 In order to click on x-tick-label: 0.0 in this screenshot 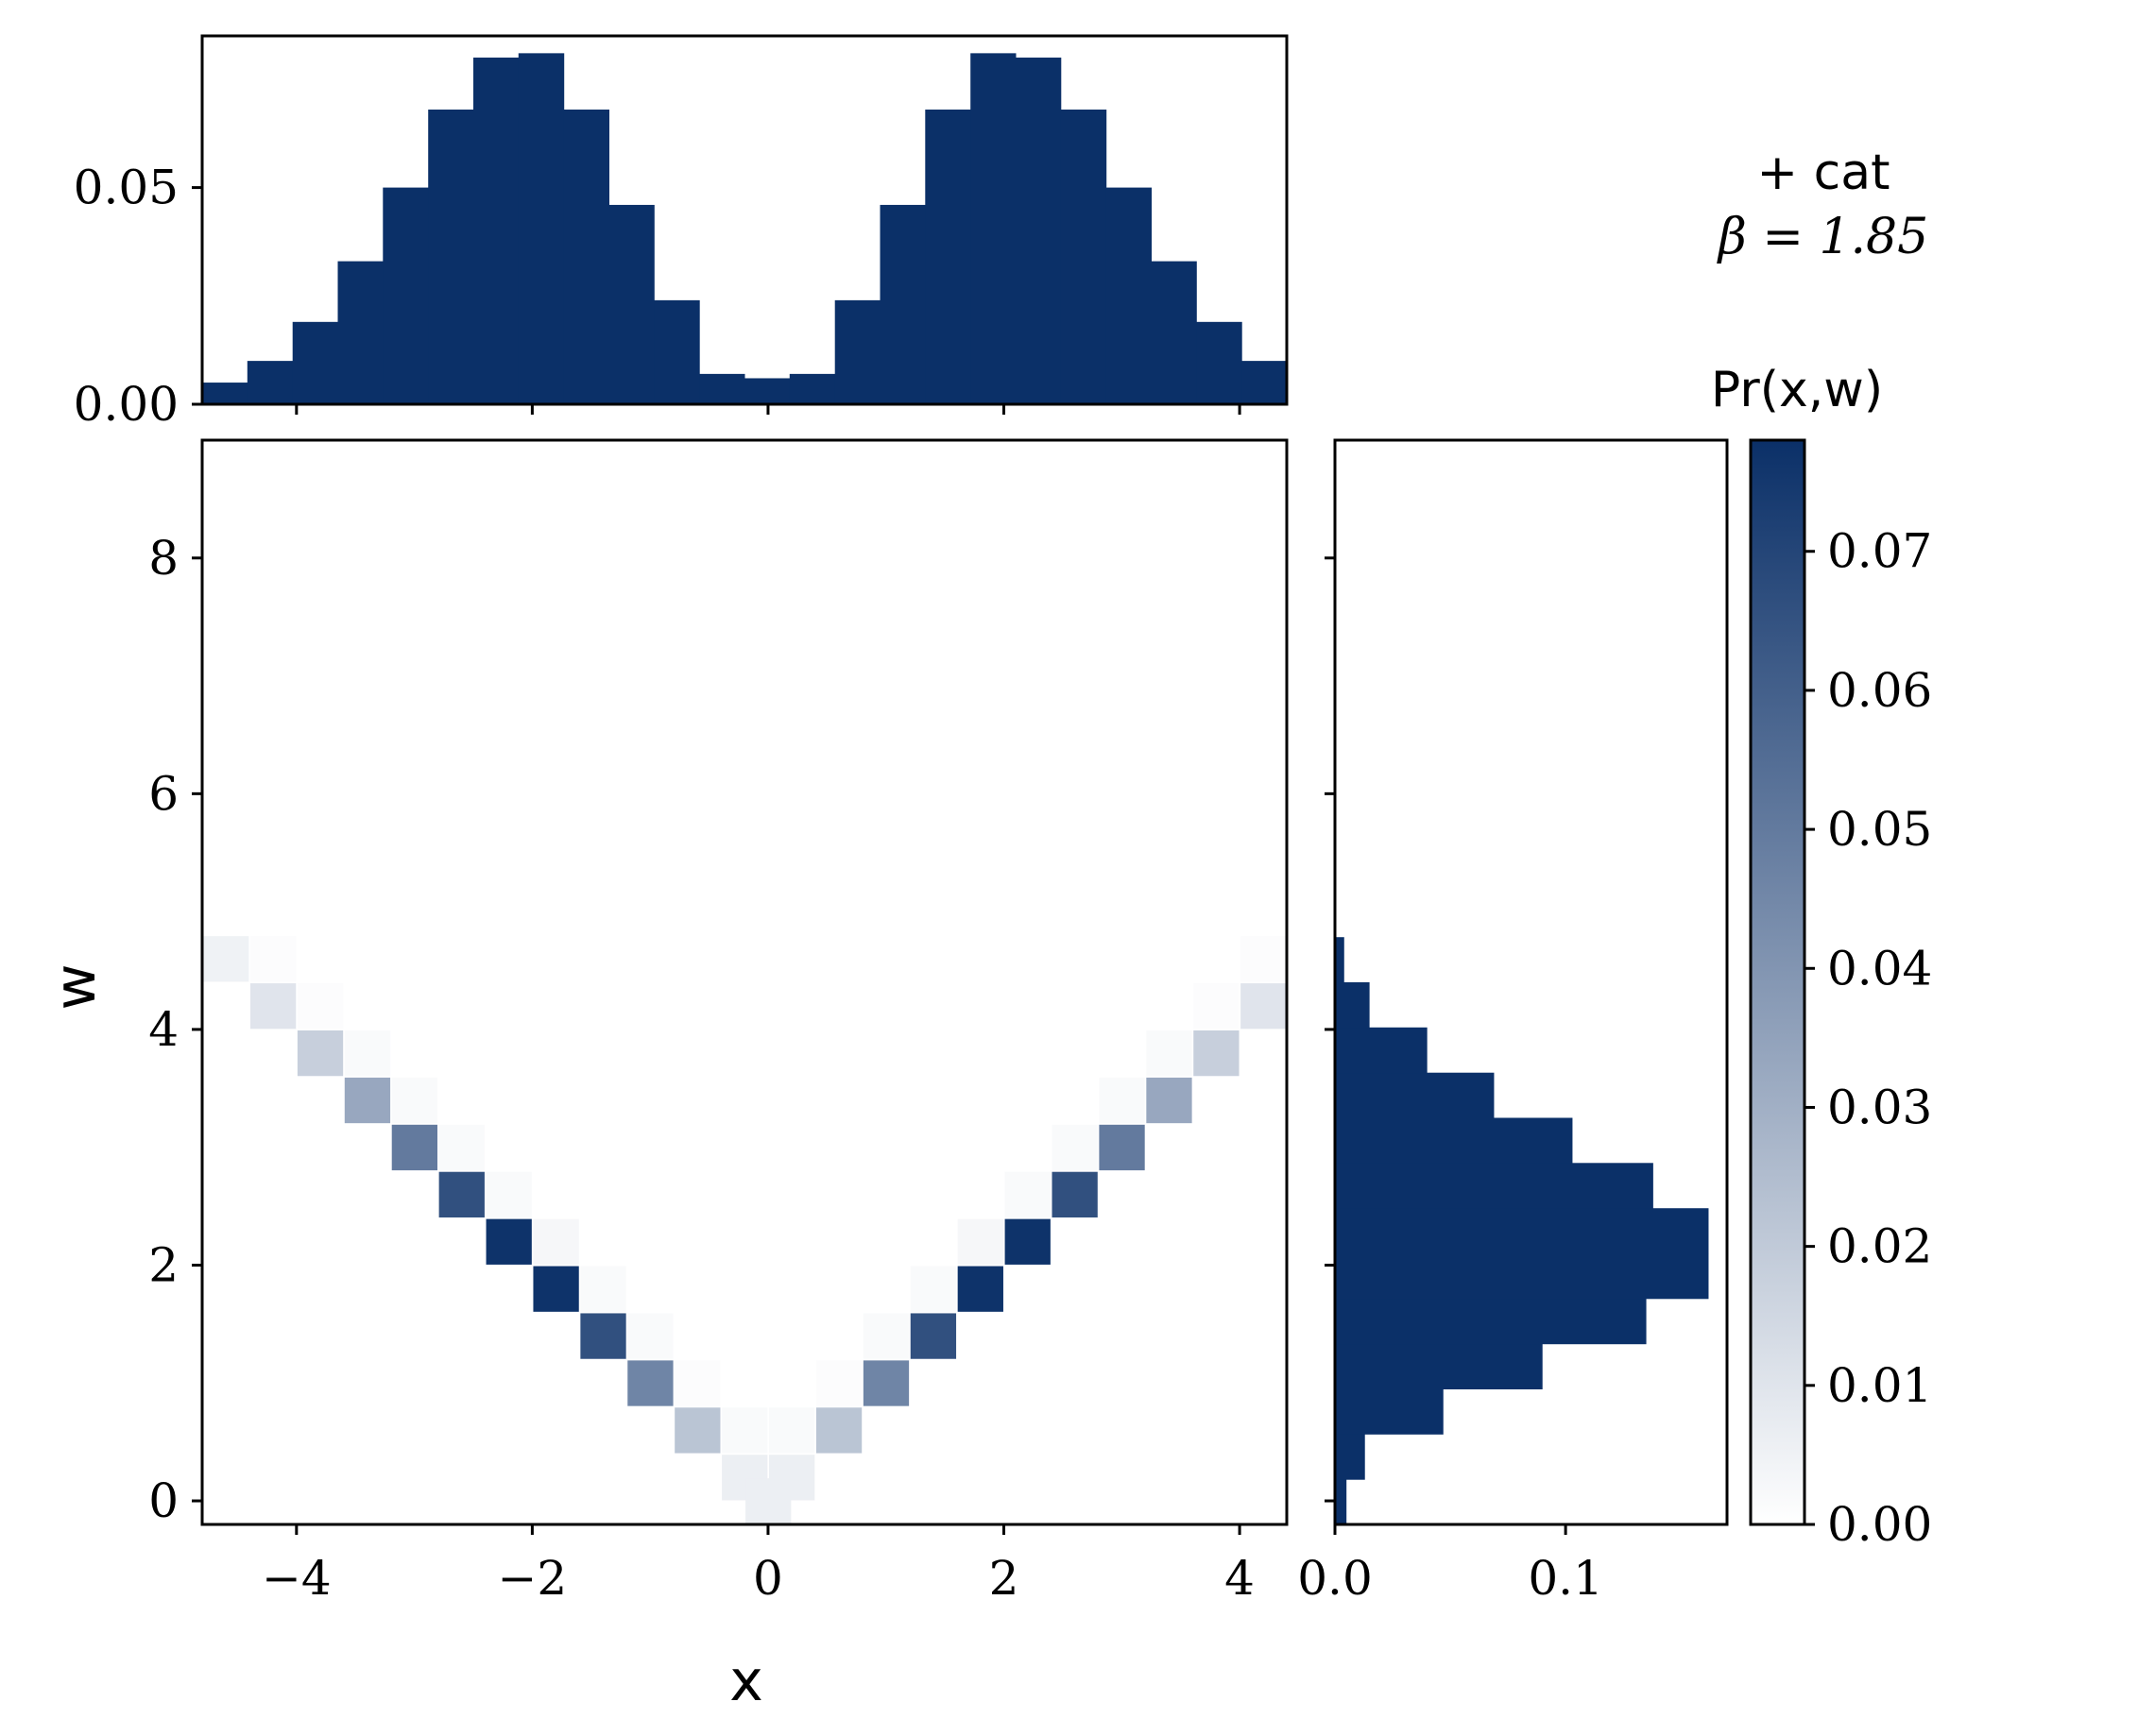, I will do `click(1335, 1578)`.